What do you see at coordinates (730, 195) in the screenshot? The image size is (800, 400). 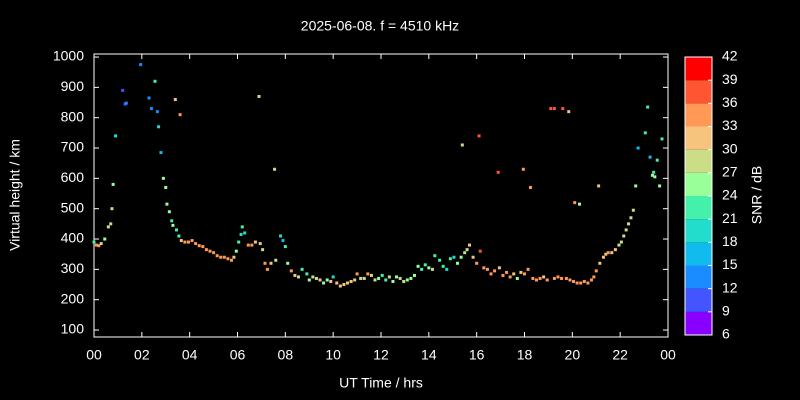 I see `colorbar-tick-label: 24` at bounding box center [730, 195].